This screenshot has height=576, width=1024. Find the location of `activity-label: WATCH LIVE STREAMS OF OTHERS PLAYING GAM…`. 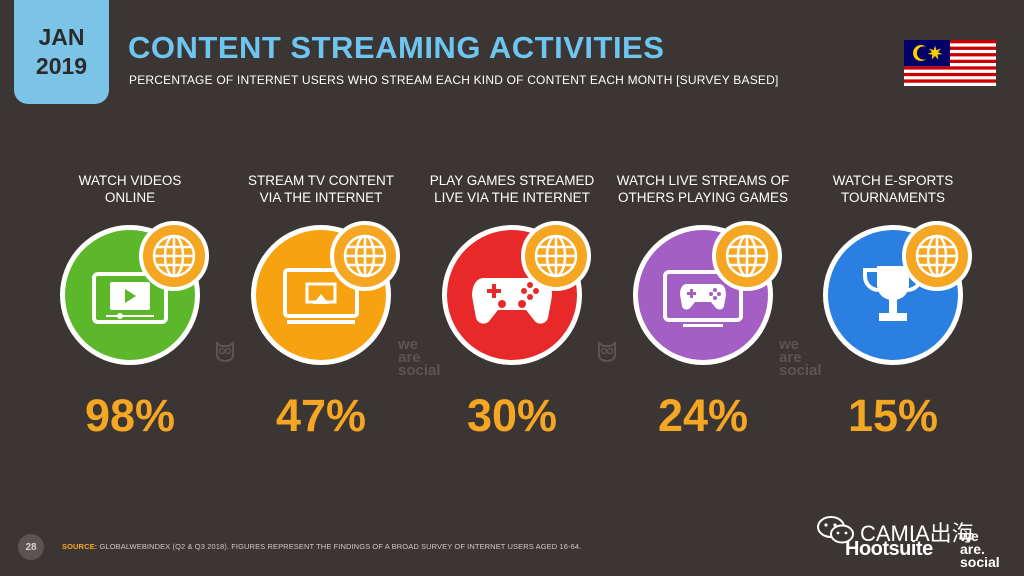

activity-label: WATCH LIVE STREAMS OF OTHERS PLAYING GAM… is located at coordinates (703, 189).